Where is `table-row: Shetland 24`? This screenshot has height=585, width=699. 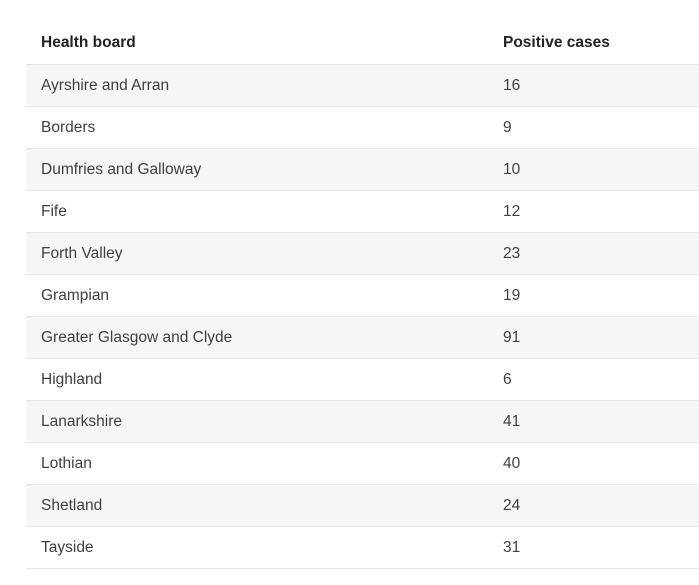
table-row: Shetland 24 is located at coordinates (362, 505).